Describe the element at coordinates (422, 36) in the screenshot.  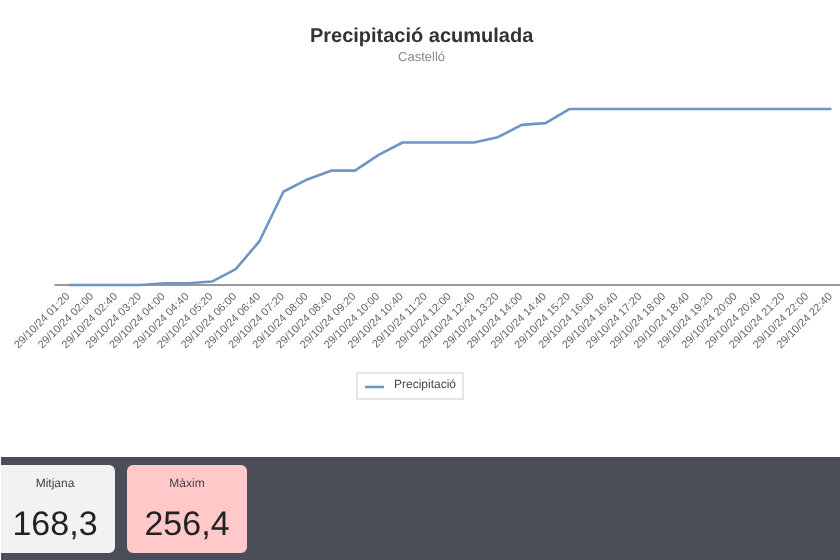
I see `chart-title: Precipitació acumulada` at that location.